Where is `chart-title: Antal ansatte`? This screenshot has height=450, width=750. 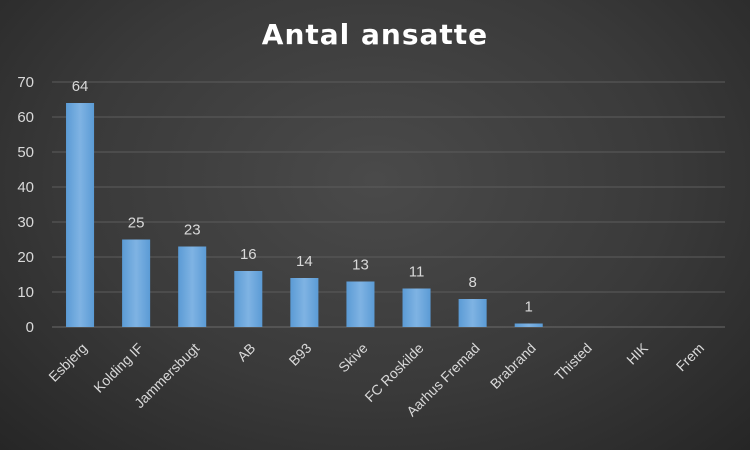 chart-title: Antal ansatte is located at coordinates (375, 34).